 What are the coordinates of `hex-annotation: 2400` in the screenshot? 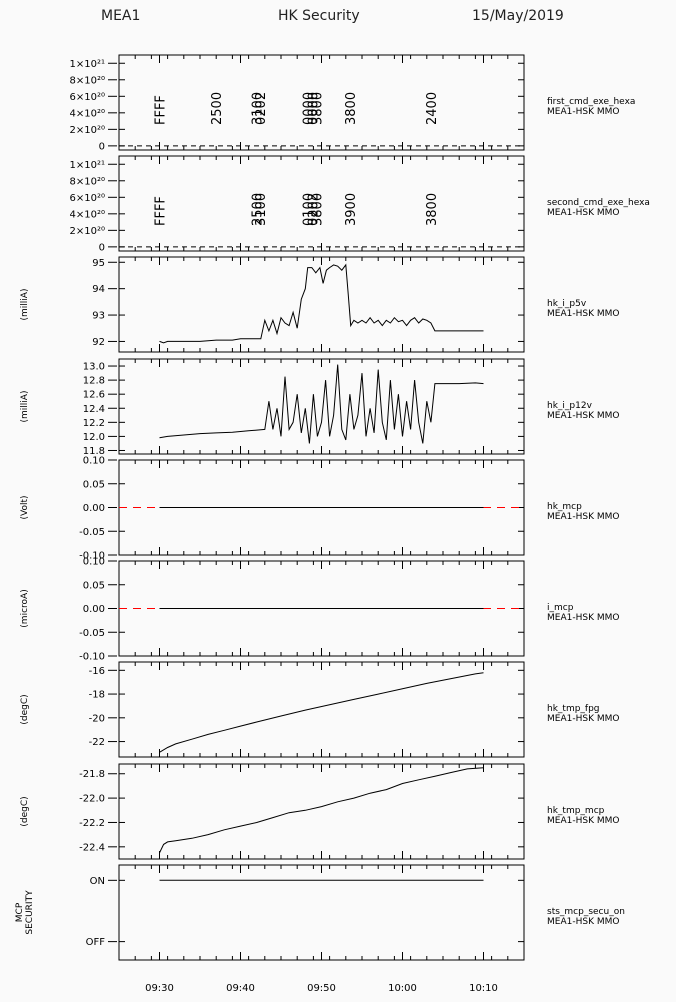 It's located at (432, 108).